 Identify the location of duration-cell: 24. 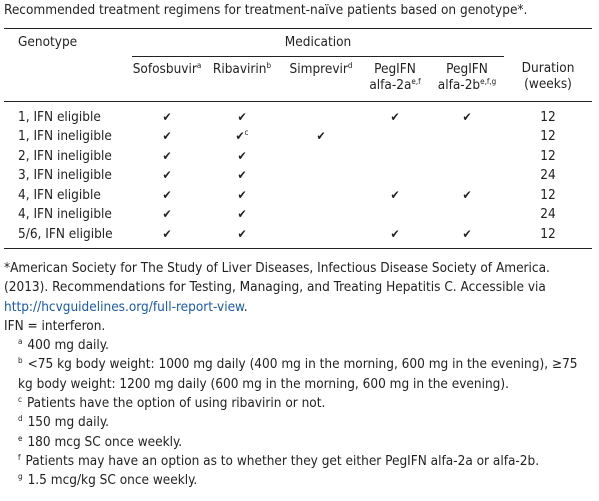
(548, 175).